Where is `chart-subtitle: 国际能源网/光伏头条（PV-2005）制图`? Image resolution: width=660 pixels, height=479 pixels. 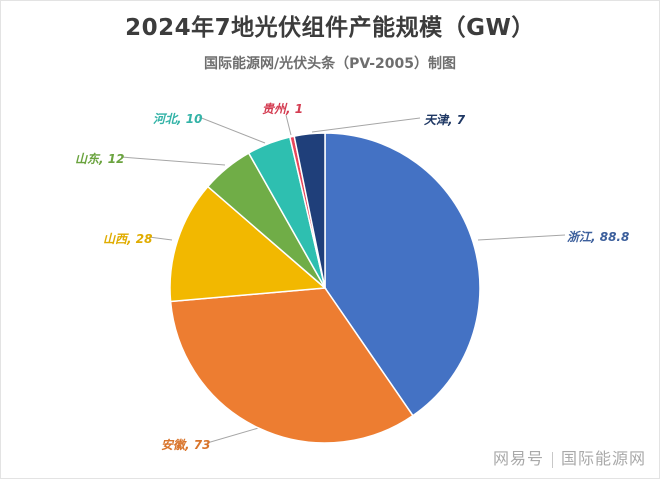 chart-subtitle: 国际能源网/光伏头条（PV-2005）制图 is located at coordinates (330, 64).